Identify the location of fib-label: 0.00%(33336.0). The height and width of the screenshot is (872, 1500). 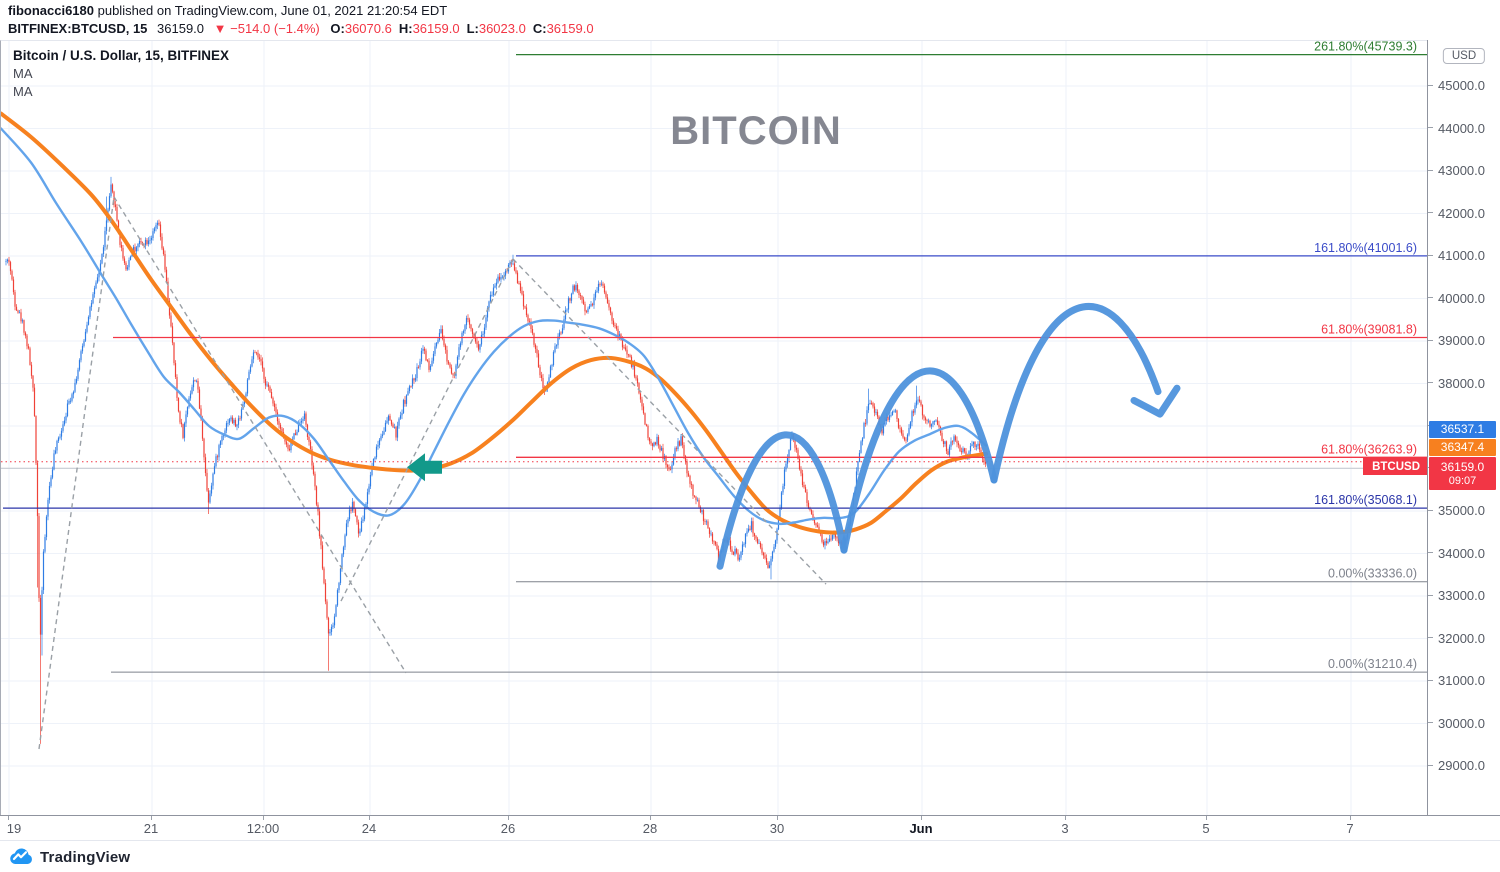
(1372, 574).